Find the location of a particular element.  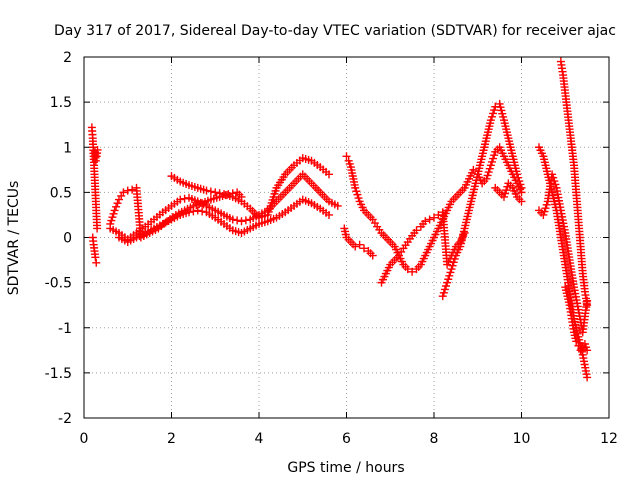

x-tick-label: 12 is located at coordinates (609, 439).